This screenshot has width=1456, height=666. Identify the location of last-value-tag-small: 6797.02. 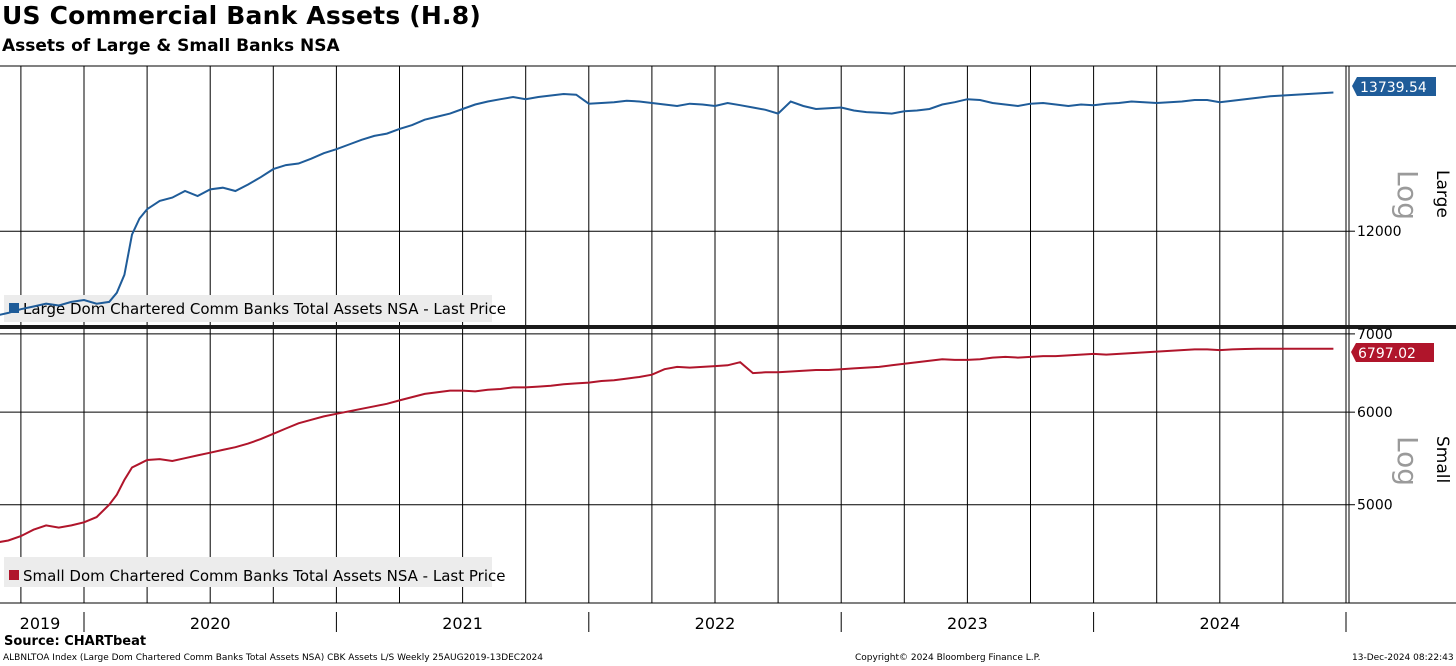
(1392, 352).